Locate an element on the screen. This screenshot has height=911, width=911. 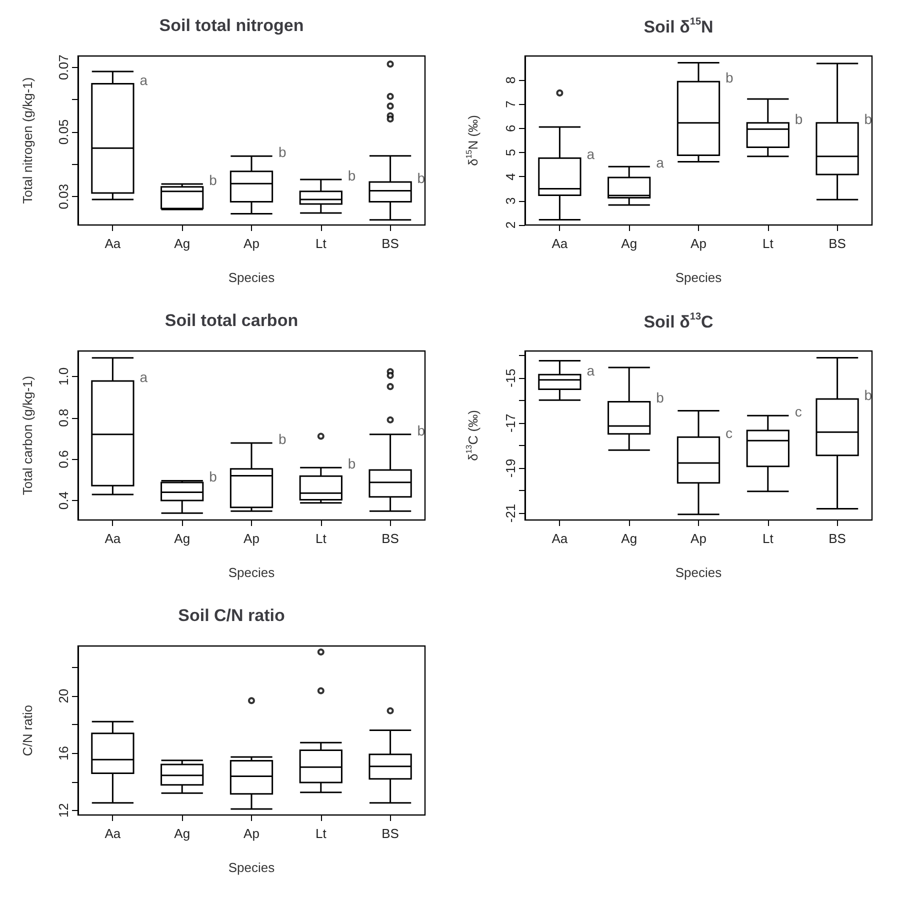
y-tick-label: 20 is located at coordinates (63, 696).